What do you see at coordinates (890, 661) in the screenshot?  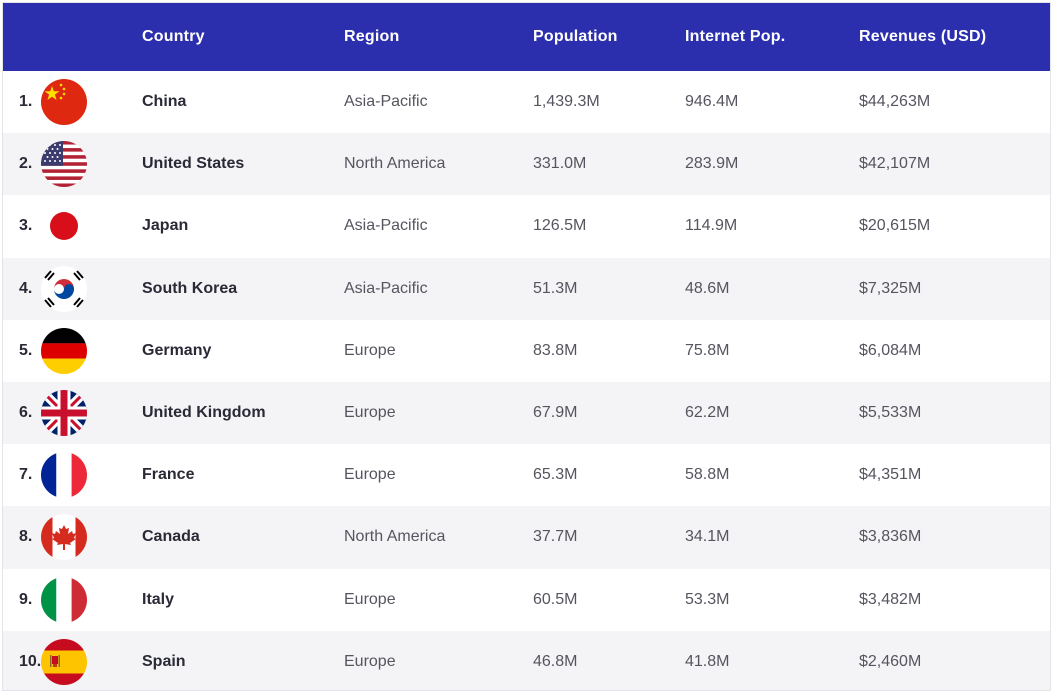 I see `revenue-cell: $2,460M` at bounding box center [890, 661].